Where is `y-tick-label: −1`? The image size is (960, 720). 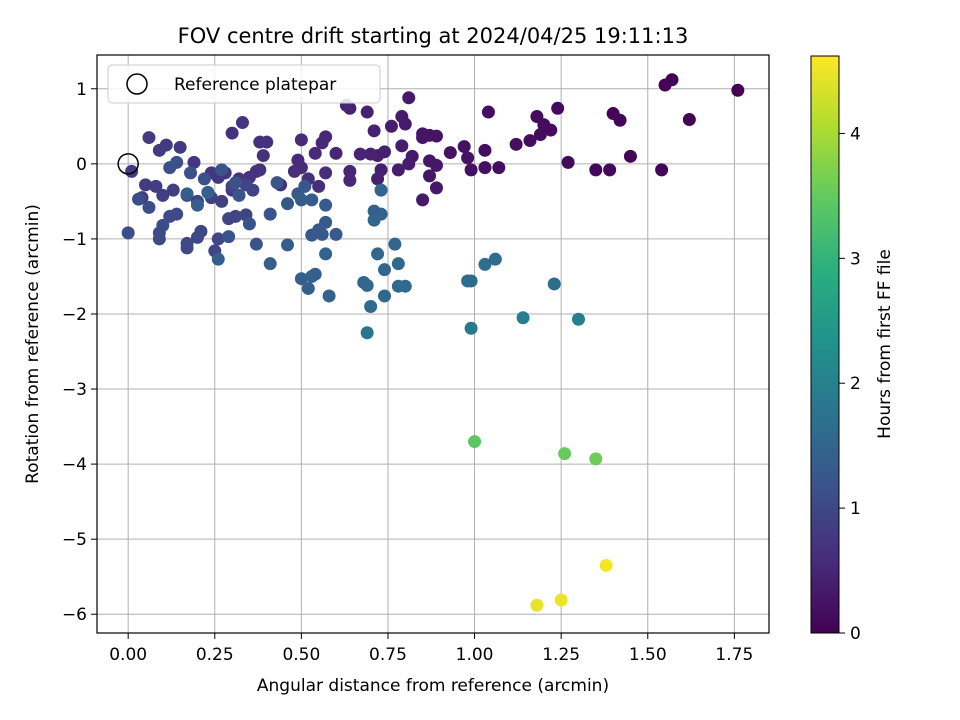
y-tick-label: −1 is located at coordinates (74, 240).